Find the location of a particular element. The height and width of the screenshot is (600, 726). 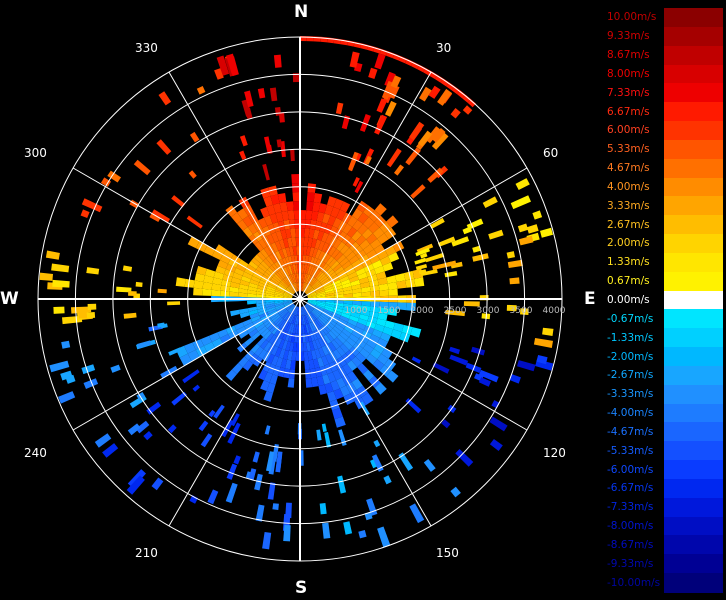

legend-label: 6.67m/s is located at coordinates (628, 111).